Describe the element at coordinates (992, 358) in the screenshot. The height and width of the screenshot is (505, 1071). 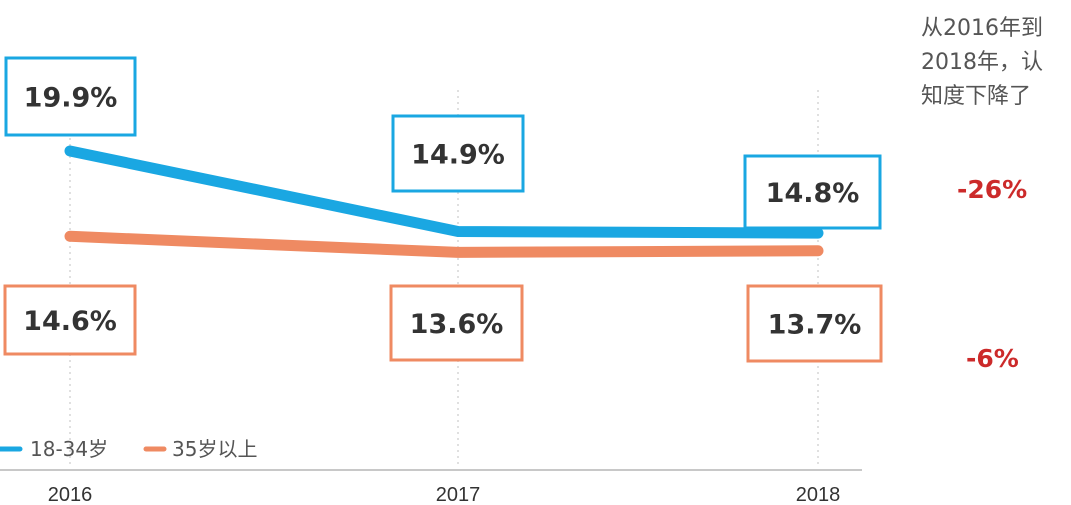
I see `change-35-plus: -6%` at that location.